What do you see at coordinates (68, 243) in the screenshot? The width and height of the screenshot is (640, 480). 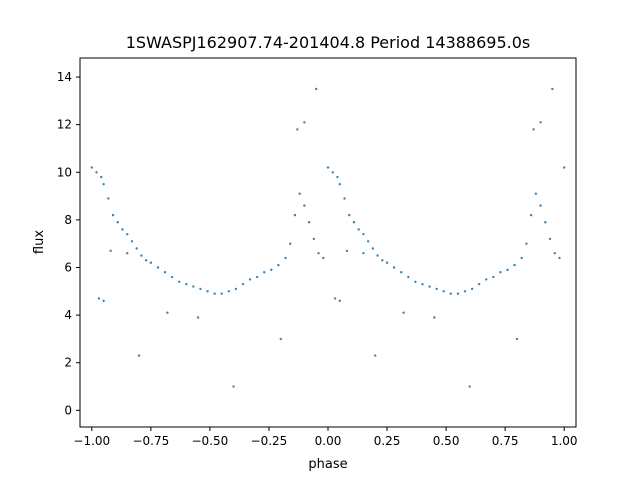 I see `y-axis: 0 2 4 6 8 10 12 14` at bounding box center [68, 243].